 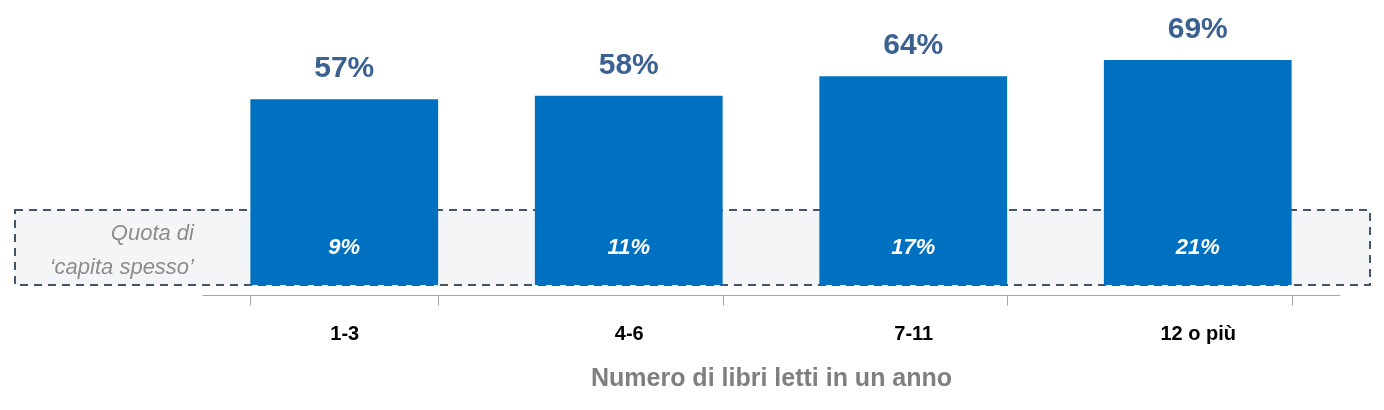 What do you see at coordinates (345, 332) in the screenshot?
I see `x-tick-label: 1-3` at bounding box center [345, 332].